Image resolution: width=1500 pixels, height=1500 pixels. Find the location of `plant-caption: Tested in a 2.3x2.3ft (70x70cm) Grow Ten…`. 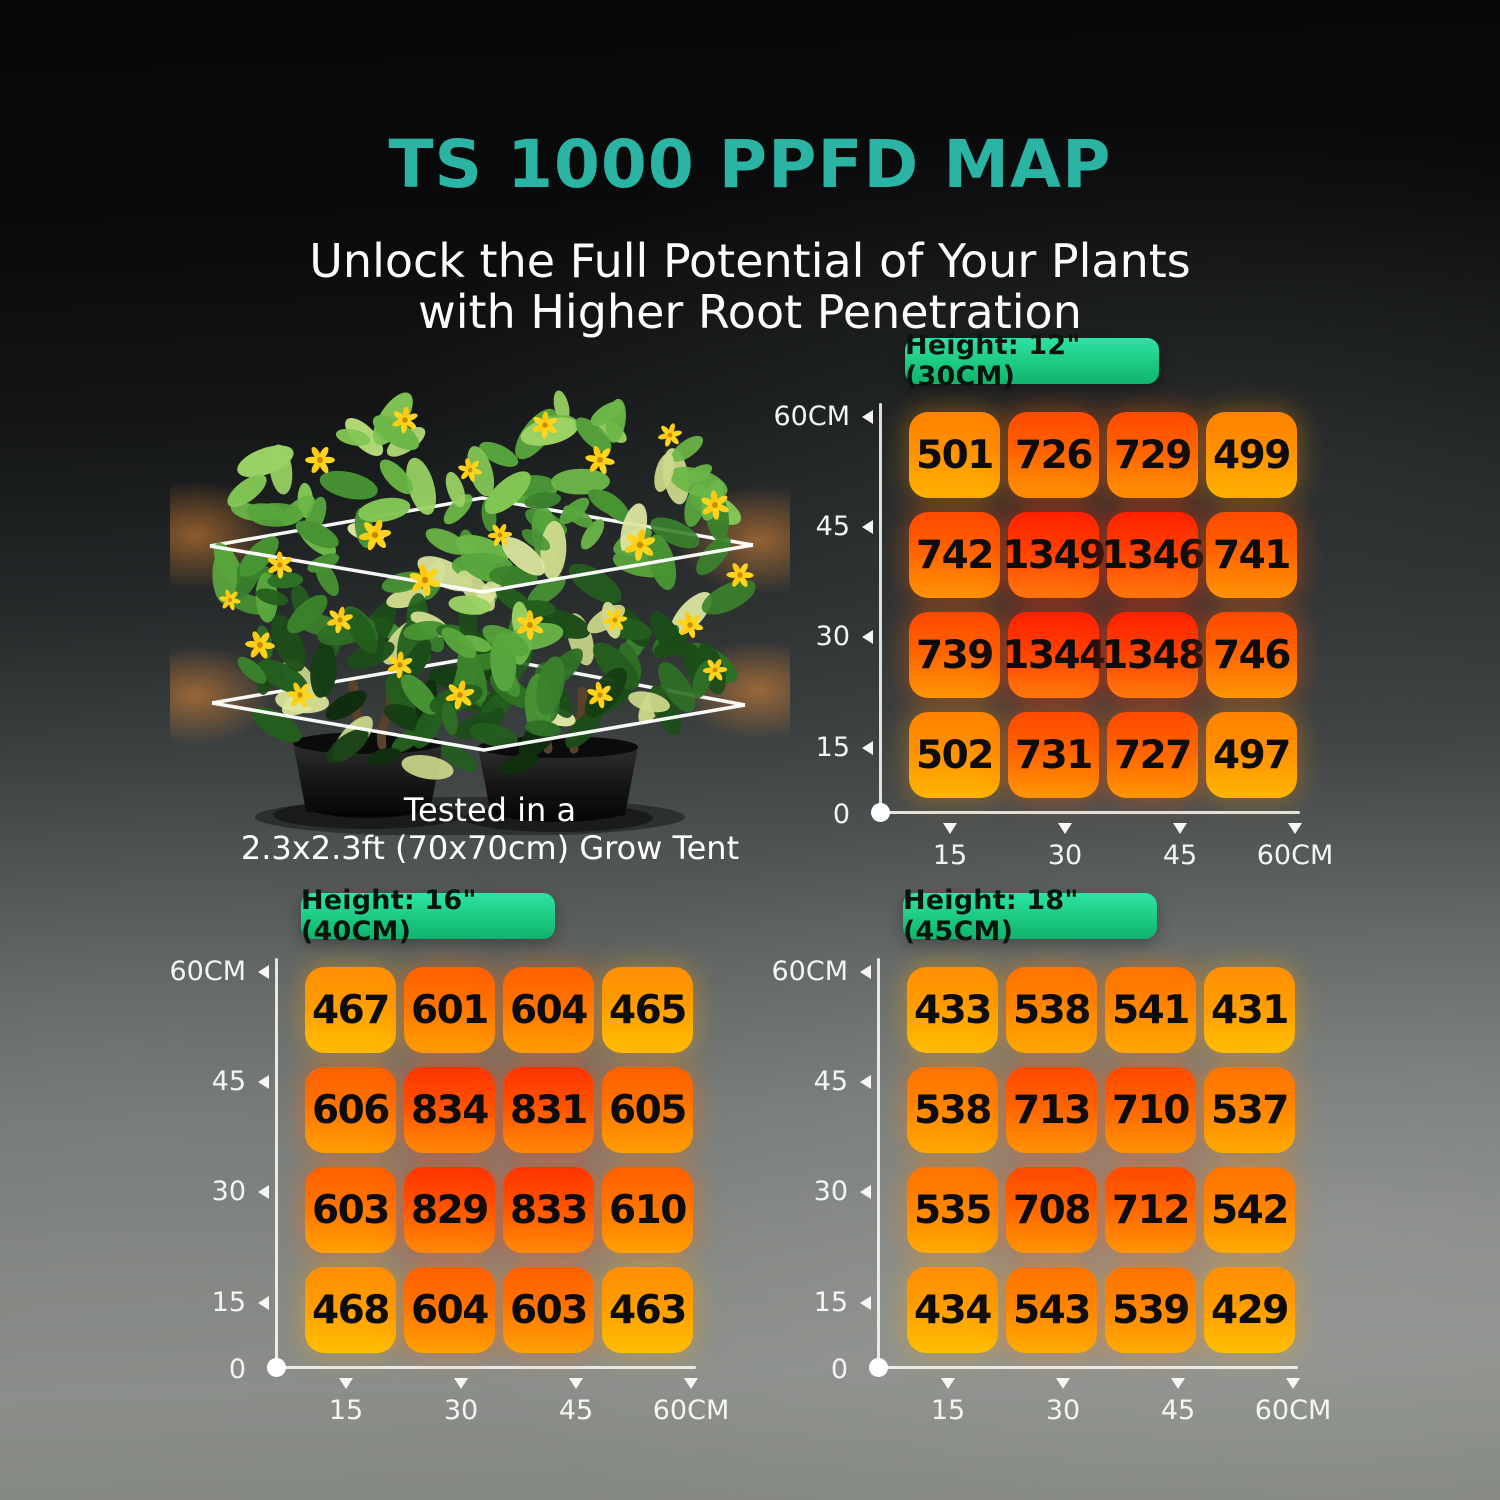

plant-caption: Tested in a 2.3x2.3ft (70x70cm) Grow Ten… is located at coordinates (490, 829).